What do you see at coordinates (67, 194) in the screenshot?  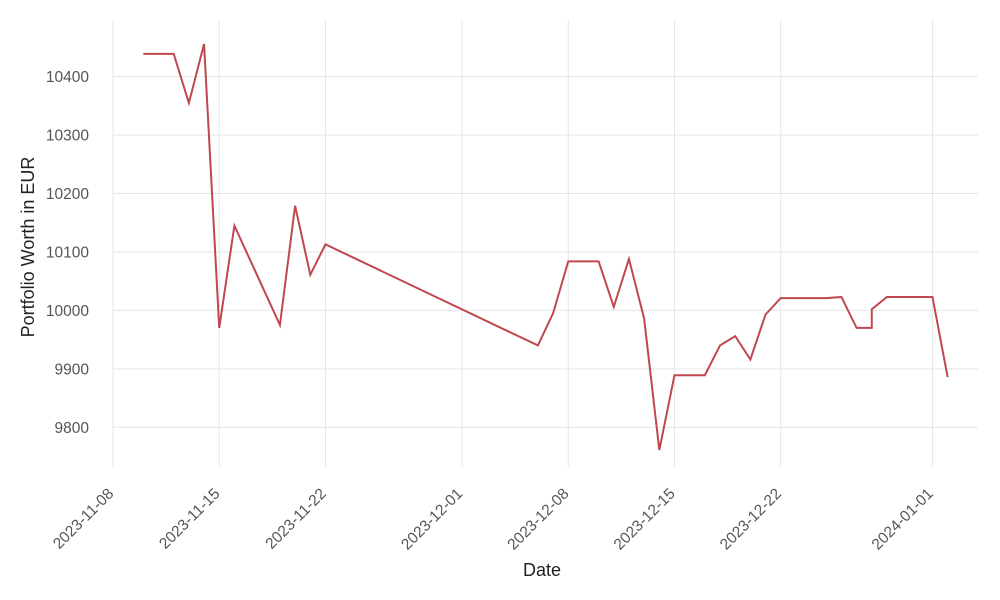 I see `y-tick-label: 10200` at bounding box center [67, 194].